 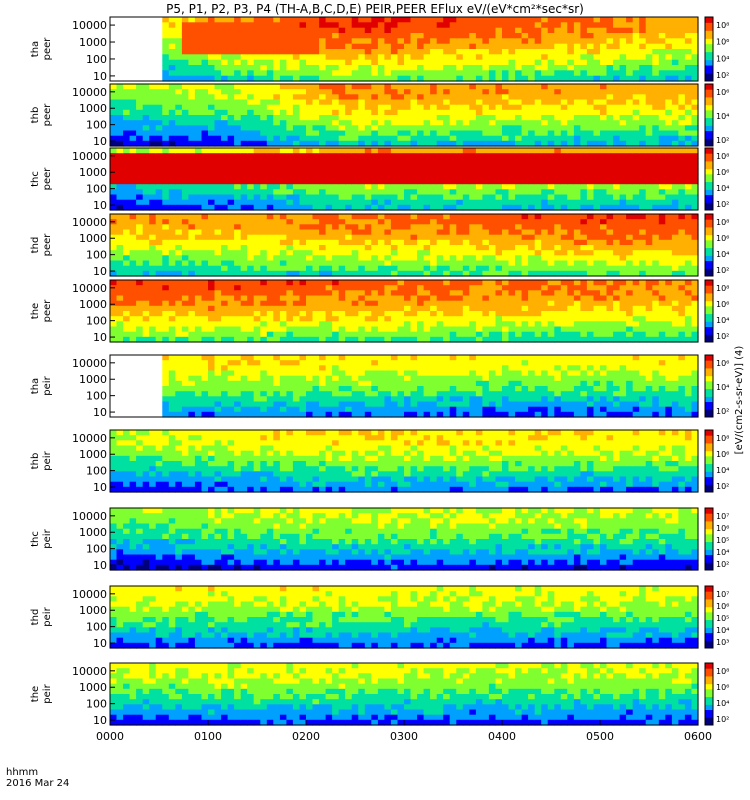 What do you see at coordinates (47, 179) in the screenshot?
I see `y-axis-label: peer` at bounding box center [47, 179].